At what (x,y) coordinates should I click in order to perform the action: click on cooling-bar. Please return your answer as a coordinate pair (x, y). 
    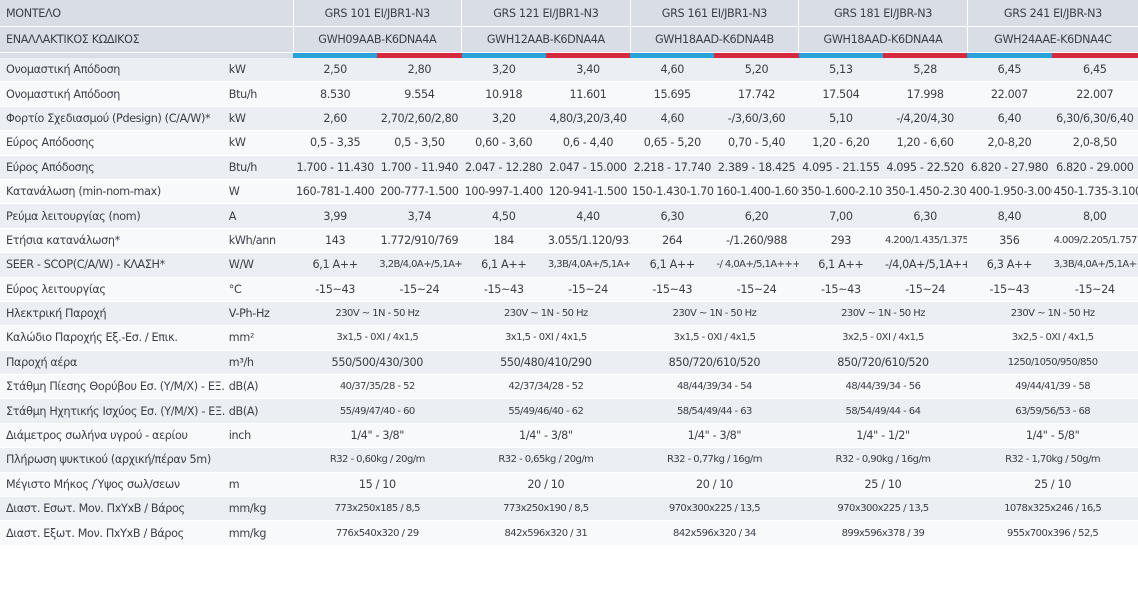
    Looking at the image, I should click on (335, 55).